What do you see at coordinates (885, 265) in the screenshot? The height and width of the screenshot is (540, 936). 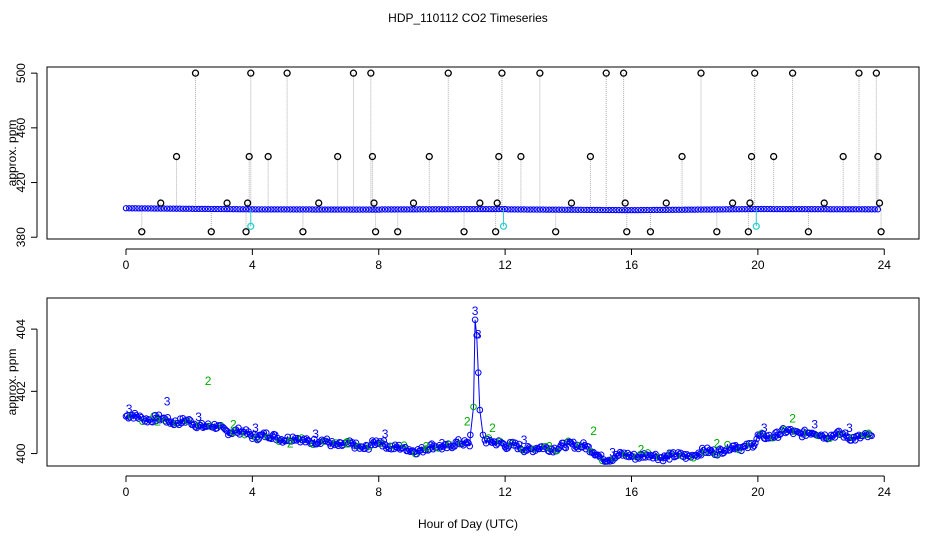 I see `top-x-tick-label: 24` at bounding box center [885, 265].